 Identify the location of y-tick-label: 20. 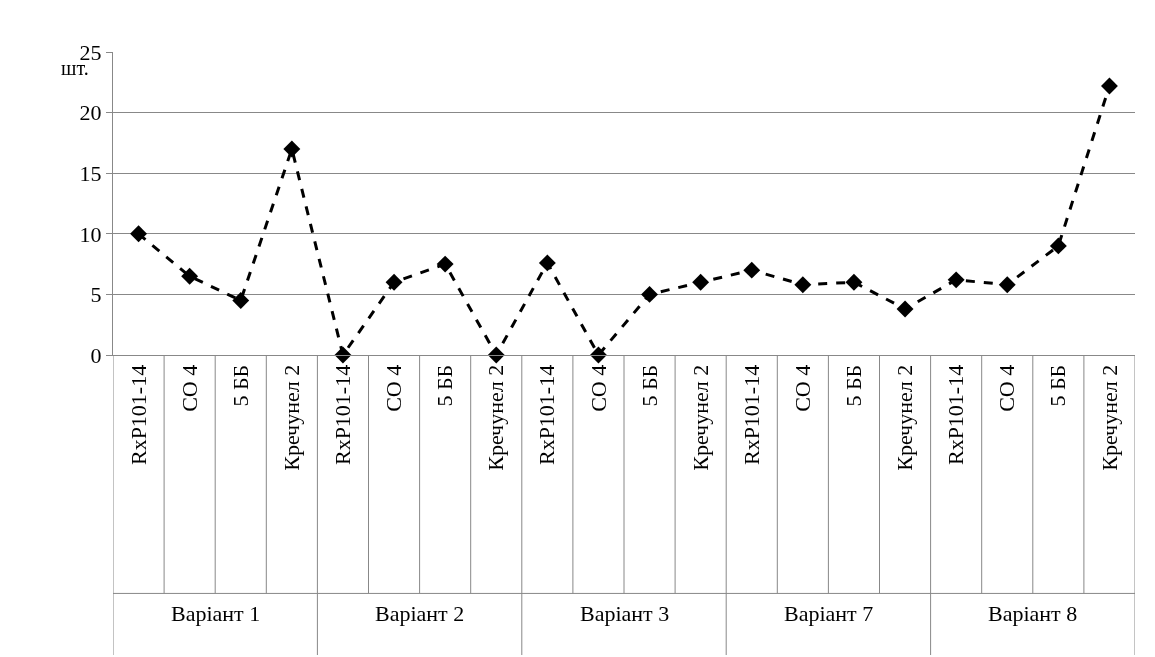
(90, 113).